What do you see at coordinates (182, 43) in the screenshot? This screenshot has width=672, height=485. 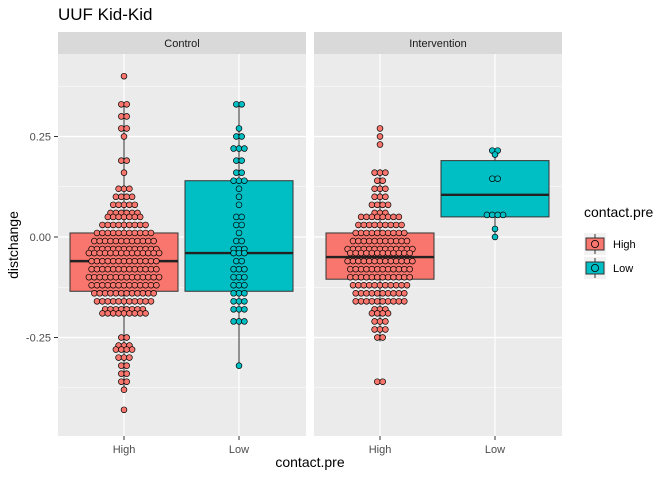 I see `strip-control-bg` at bounding box center [182, 43].